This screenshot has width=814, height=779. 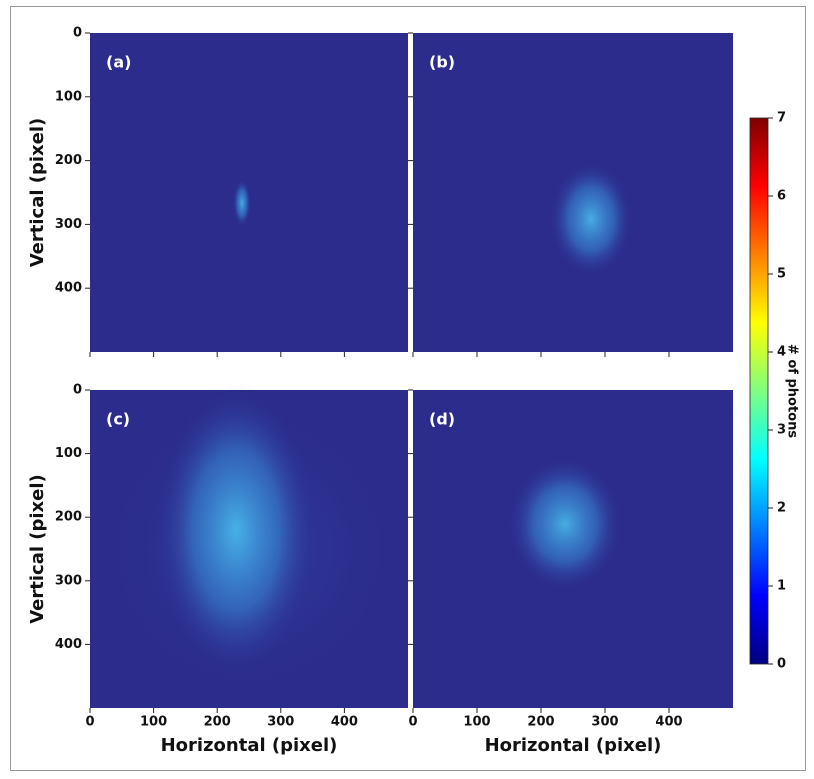 I want to click on colorbar-tick-label: 5, so click(x=781, y=274).